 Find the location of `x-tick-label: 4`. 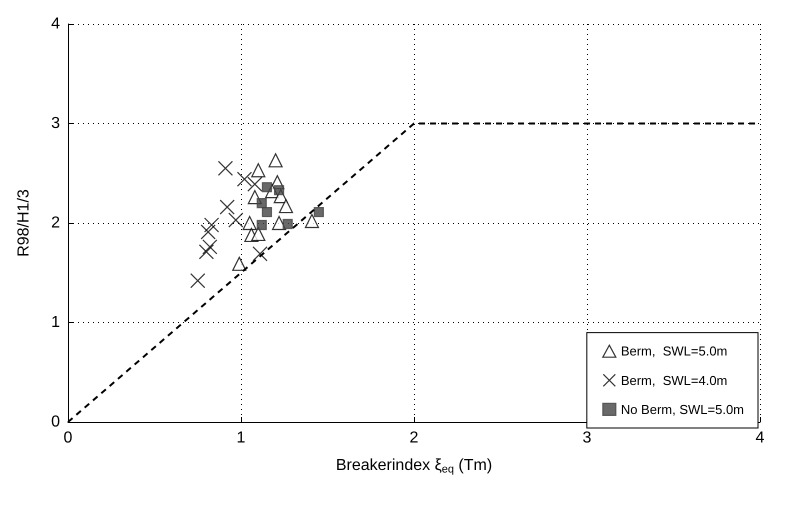

x-tick-label: 4 is located at coordinates (760, 438).